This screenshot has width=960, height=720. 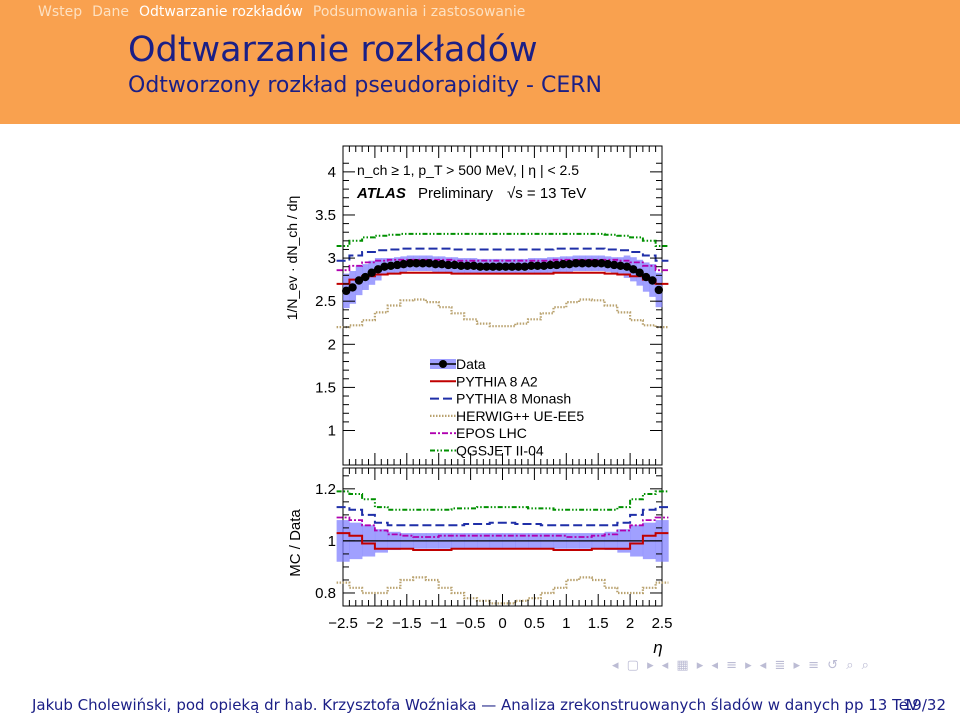 What do you see at coordinates (325, 302) in the screenshot?
I see `main-y-tick-labels: 4 3.5 3 2.5 2 1.5 1` at bounding box center [325, 302].